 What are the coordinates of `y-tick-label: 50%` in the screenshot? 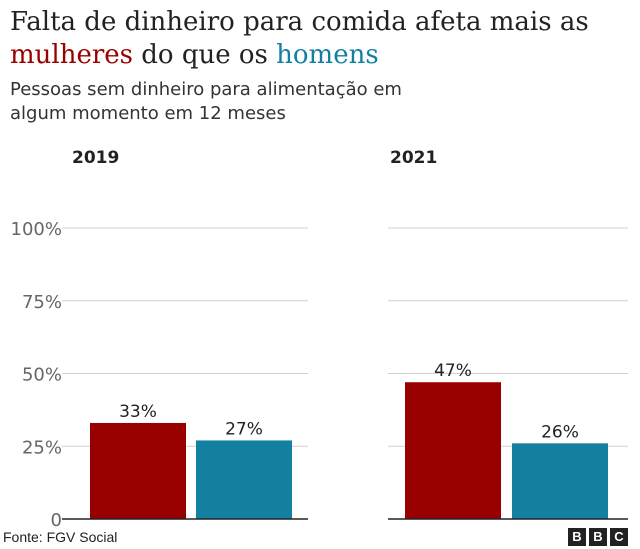 It's located at (42, 375).